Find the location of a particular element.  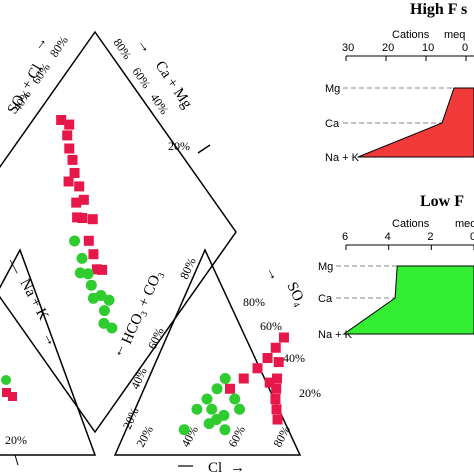

diamond-tick-label: 80% is located at coordinates (59, 47).